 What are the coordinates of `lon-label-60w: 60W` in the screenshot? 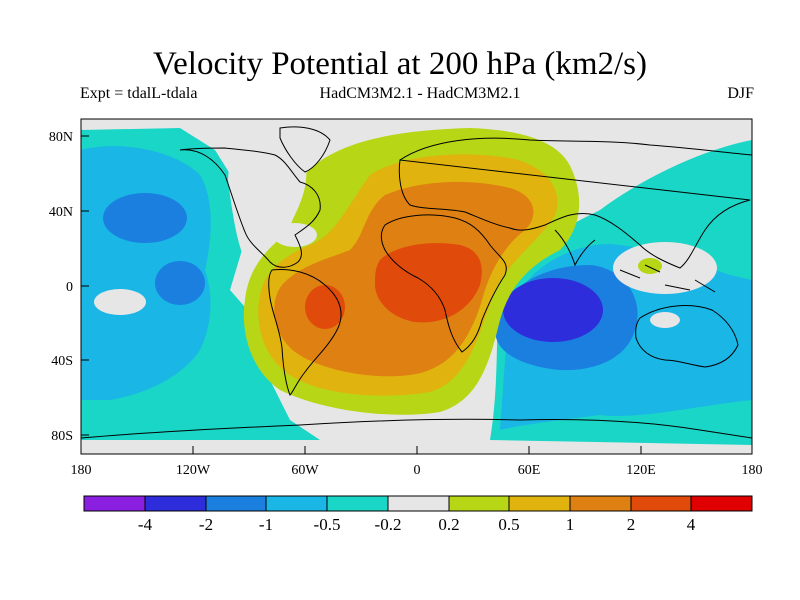 It's located at (305, 470).